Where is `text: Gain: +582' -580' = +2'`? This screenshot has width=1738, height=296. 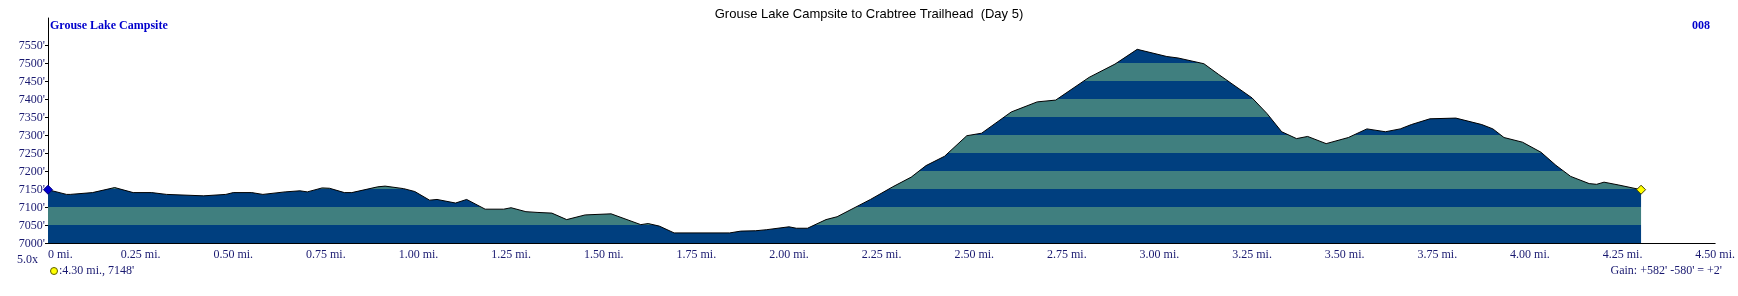 text: Gain: +582' -580' = +2' is located at coordinates (1666, 270).